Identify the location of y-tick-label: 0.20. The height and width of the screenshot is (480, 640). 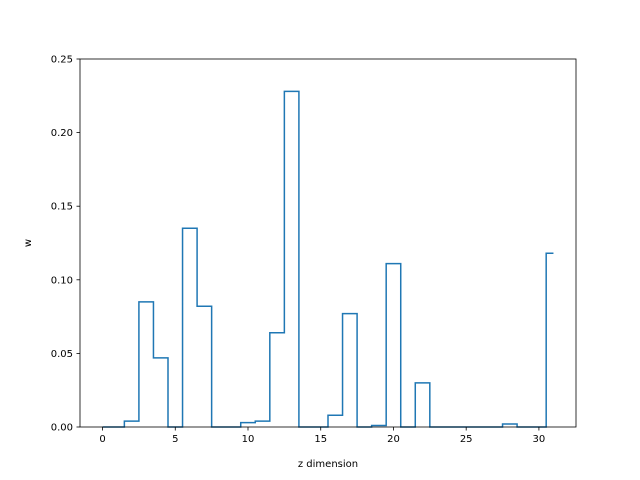
(62, 133).